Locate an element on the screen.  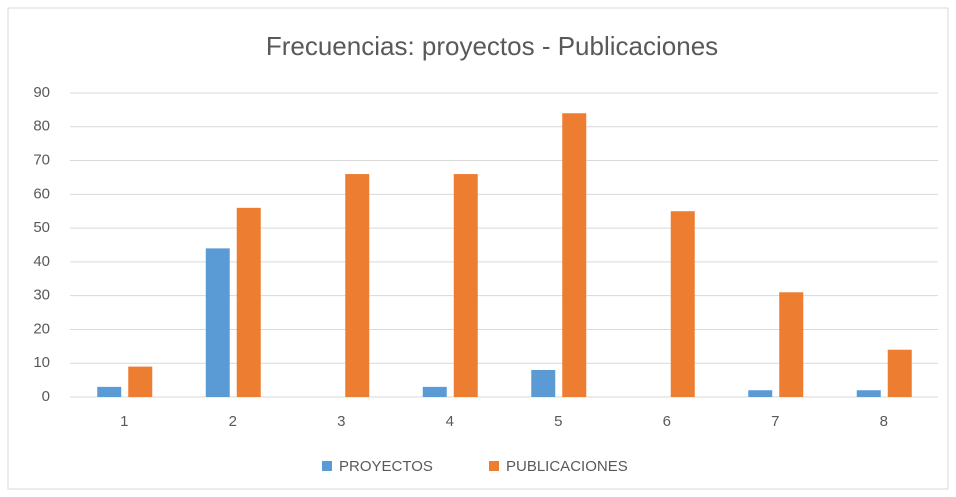
x-tick-label: 3 is located at coordinates (341, 421).